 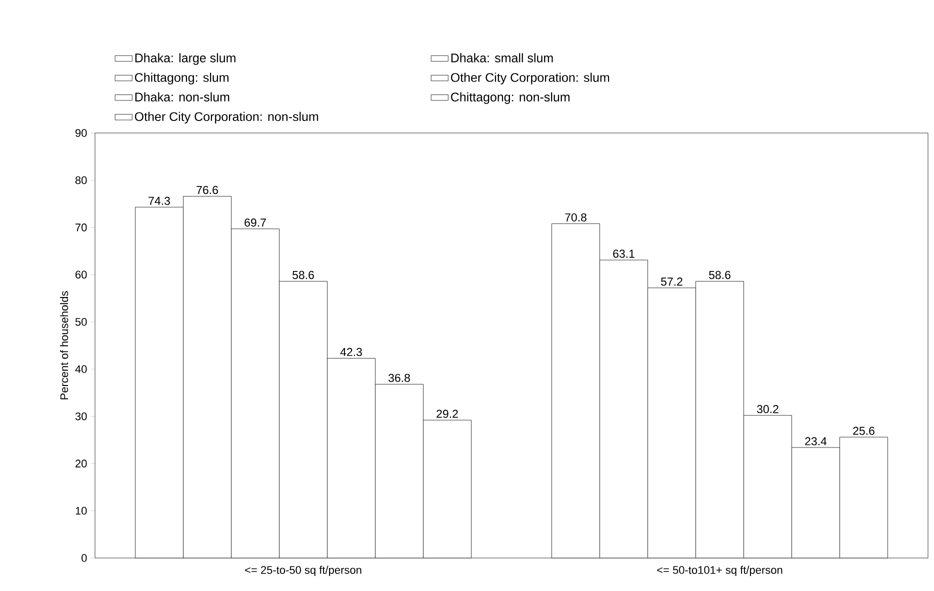 What do you see at coordinates (510, 98) in the screenshot?
I see `legend-label: Chittagong: non-slum` at bounding box center [510, 98].